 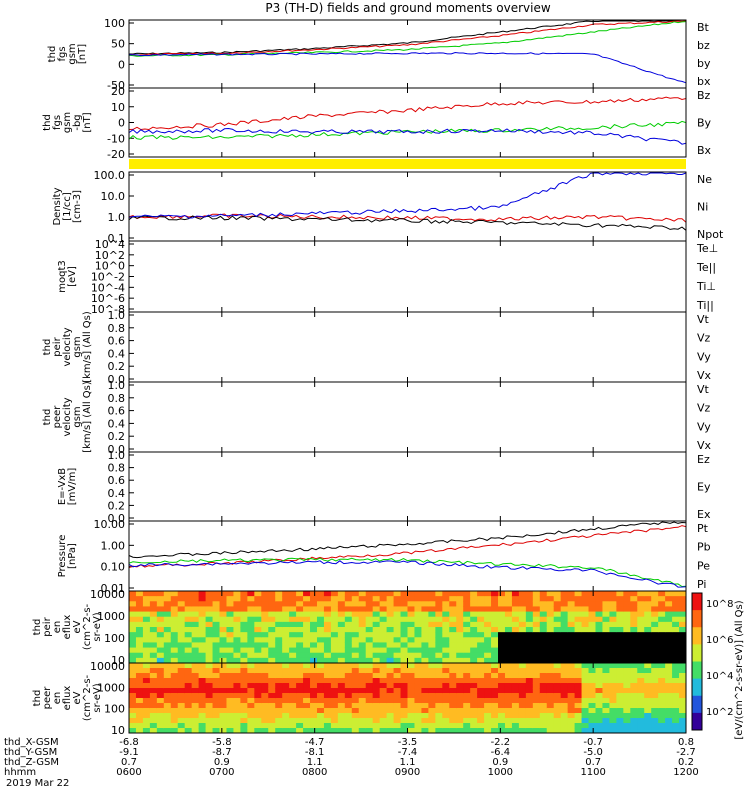 I want to click on panel-ylabel-line: en, so click(x=57, y=698).